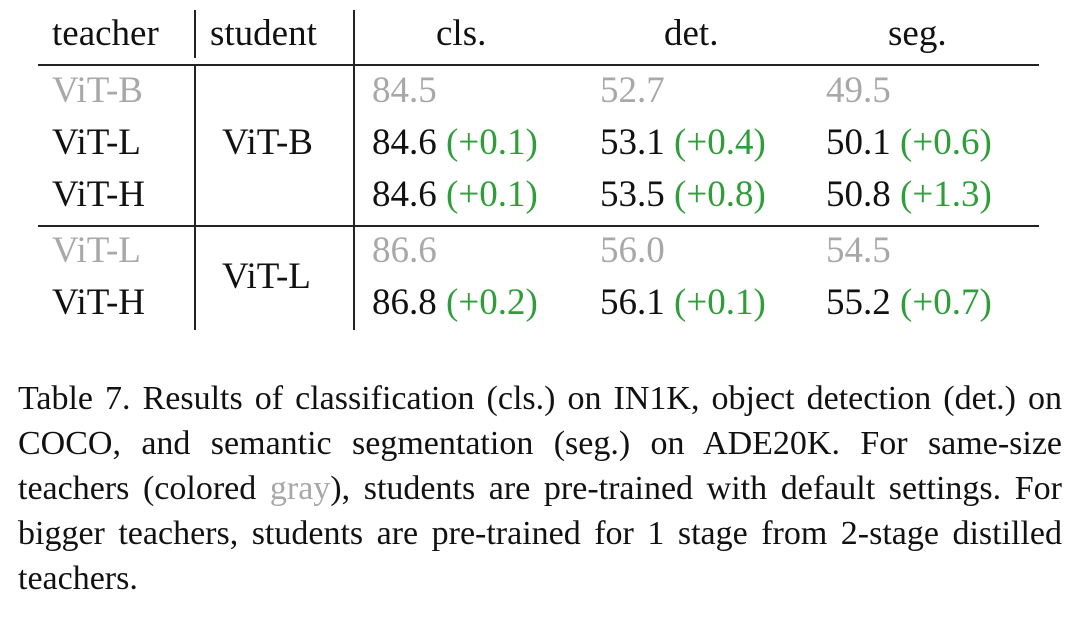  I want to click on caption-gray-word: gray, so click(300, 488).